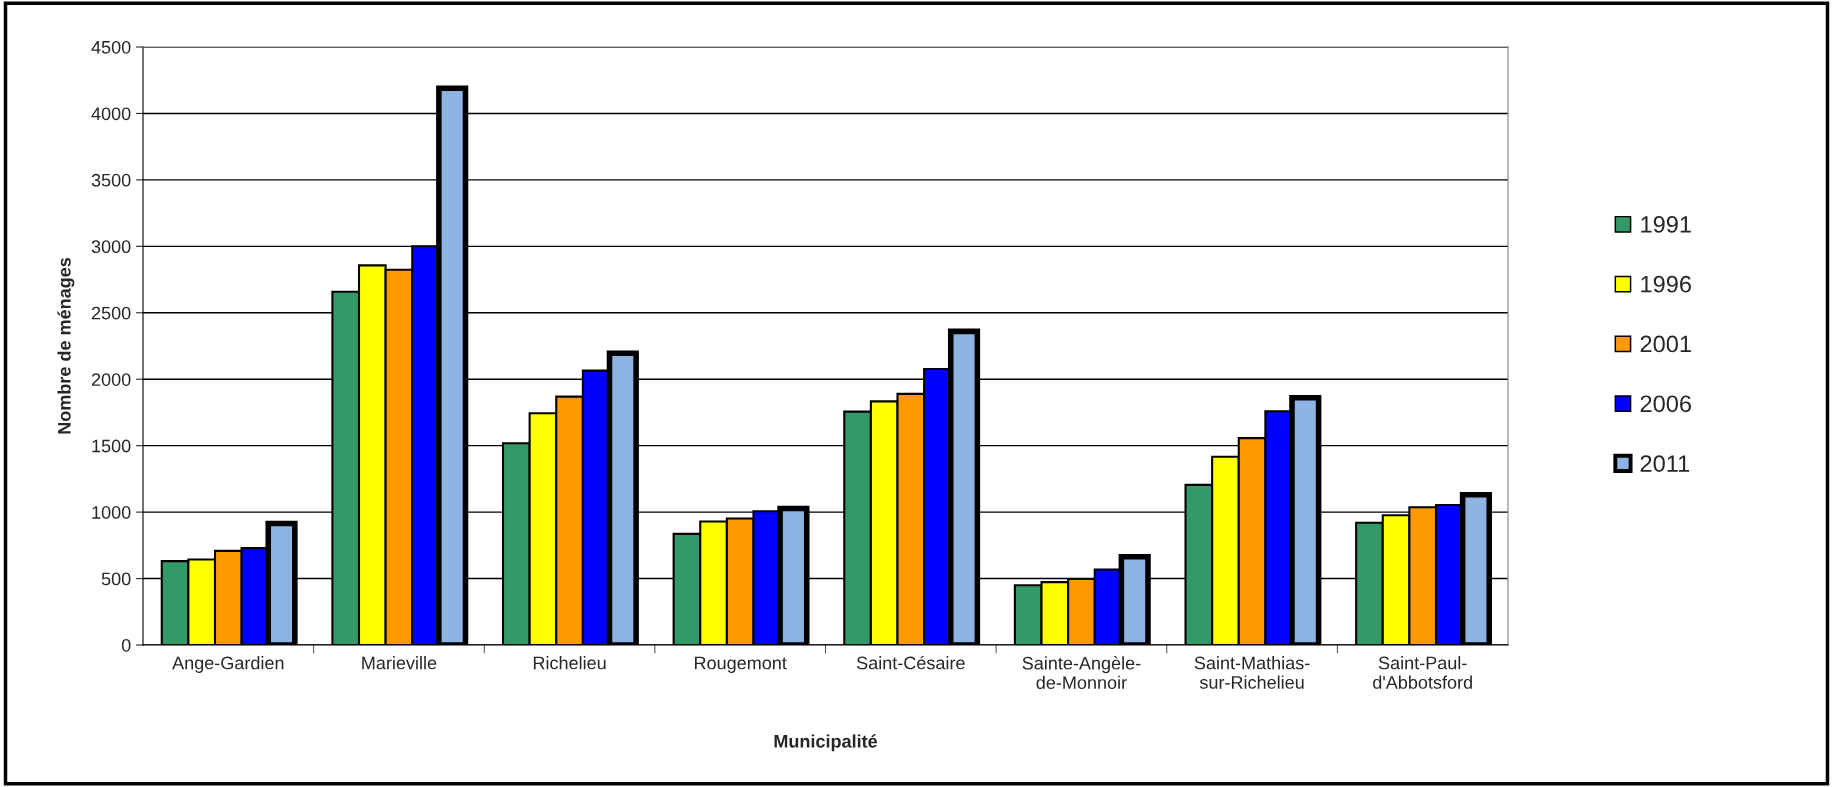  Describe the element at coordinates (111, 379) in the screenshot. I see `y-tick-label: 2000` at that location.